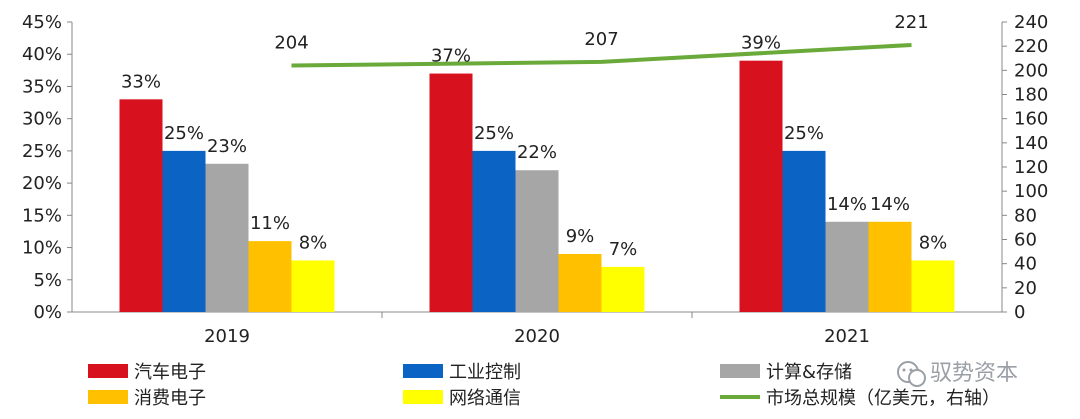 This screenshot has width=1080, height=419. What do you see at coordinates (42, 248) in the screenshot?
I see `left-tick-label: 10%` at bounding box center [42, 248].